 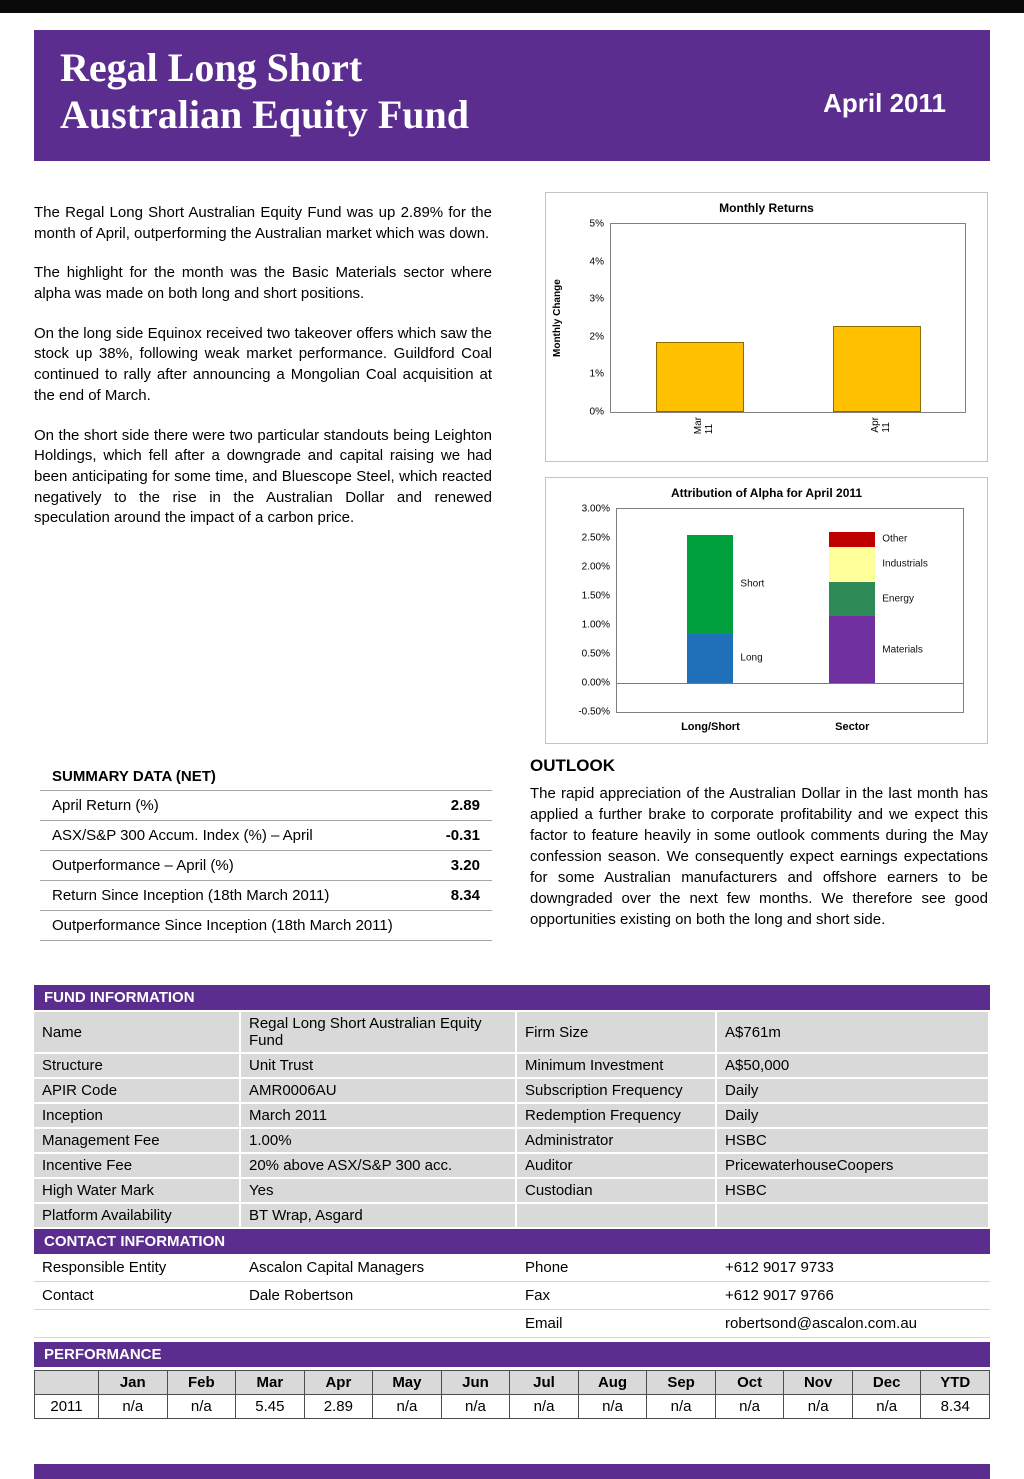 I want to click on field-value: +612 9017 9733, so click(x=853, y=1268).